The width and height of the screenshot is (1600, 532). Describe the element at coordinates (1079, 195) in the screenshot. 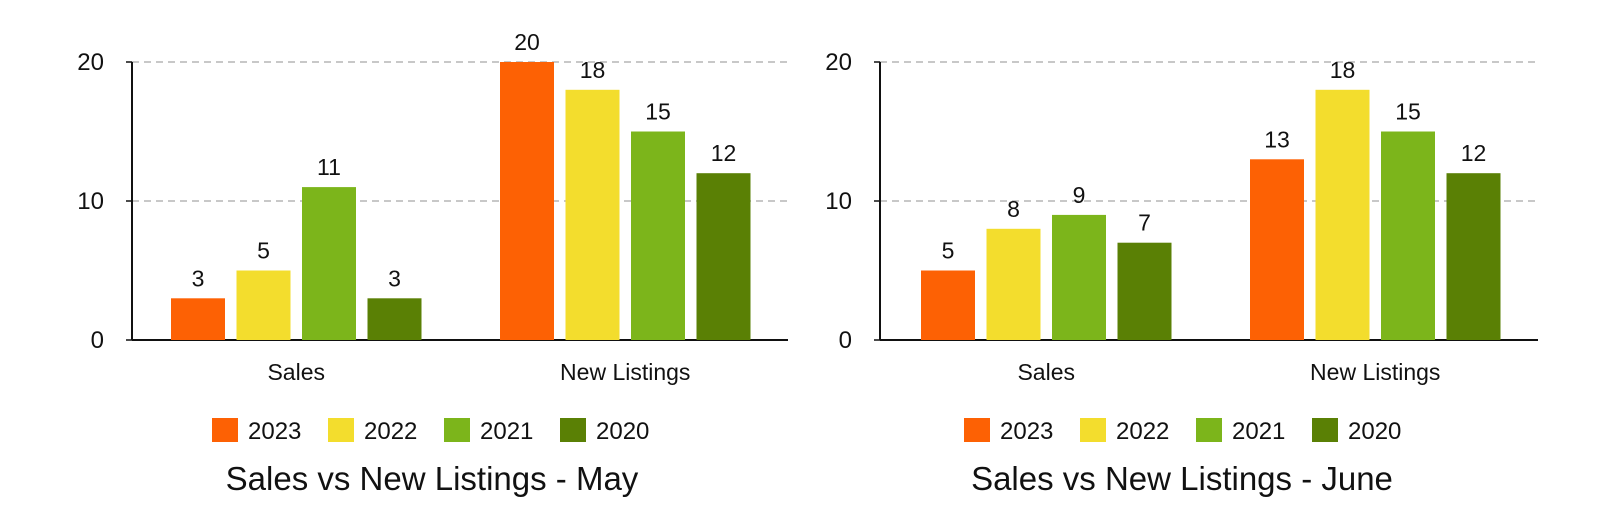

I see `bar-value-label: 9` at that location.